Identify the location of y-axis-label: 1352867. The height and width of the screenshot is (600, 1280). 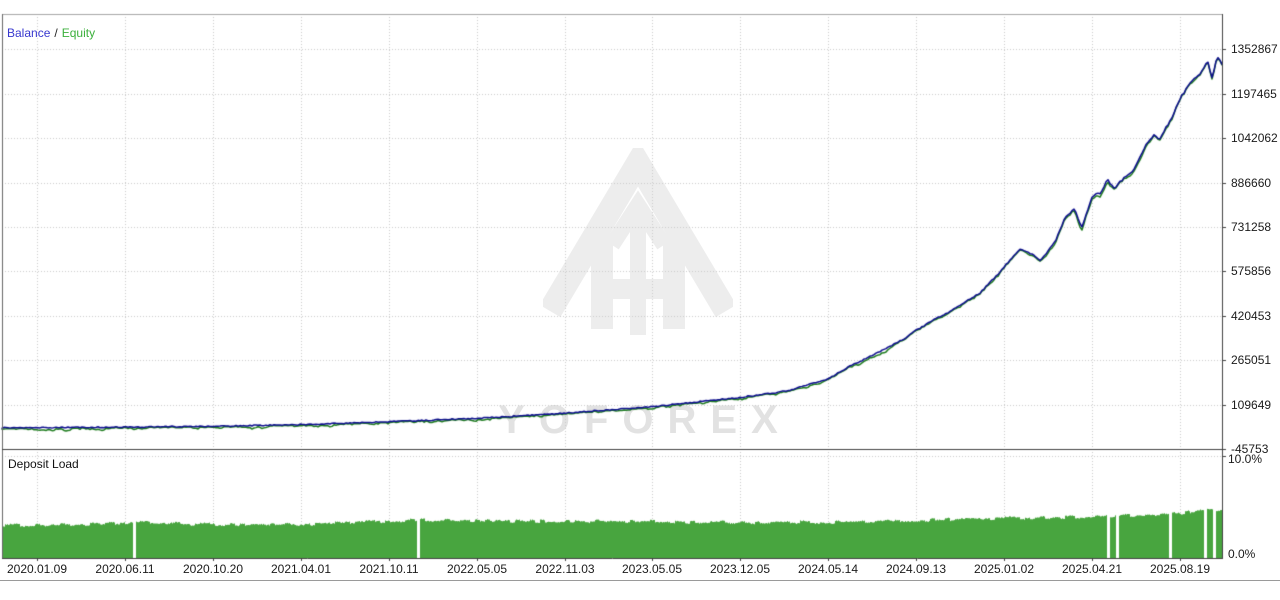
(1254, 49).